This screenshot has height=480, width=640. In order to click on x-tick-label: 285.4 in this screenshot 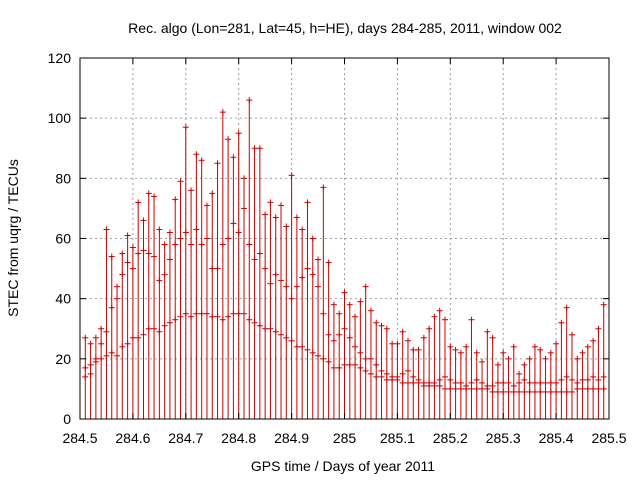, I will do `click(556, 438)`.